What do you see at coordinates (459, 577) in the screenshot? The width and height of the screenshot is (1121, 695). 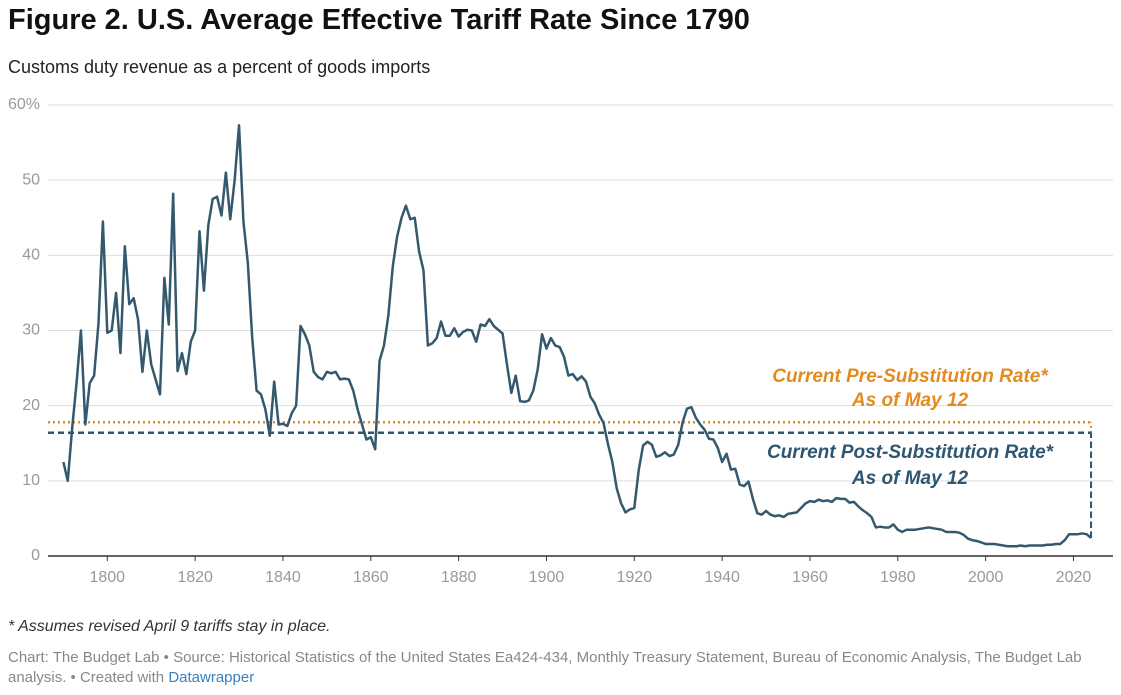 I see `x-tick-label: 1880` at bounding box center [459, 577].